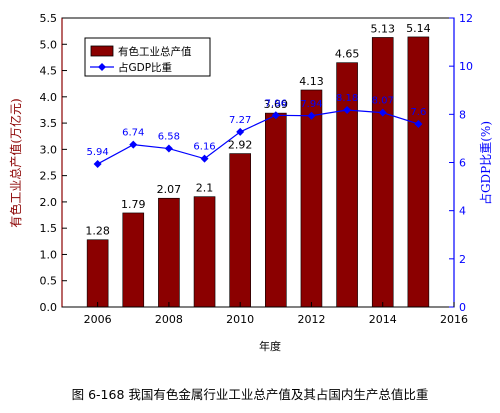  What do you see at coordinates (485, 163) in the screenshot?
I see `y-axis-label-right: 占GDP比重(%)` at bounding box center [485, 163].